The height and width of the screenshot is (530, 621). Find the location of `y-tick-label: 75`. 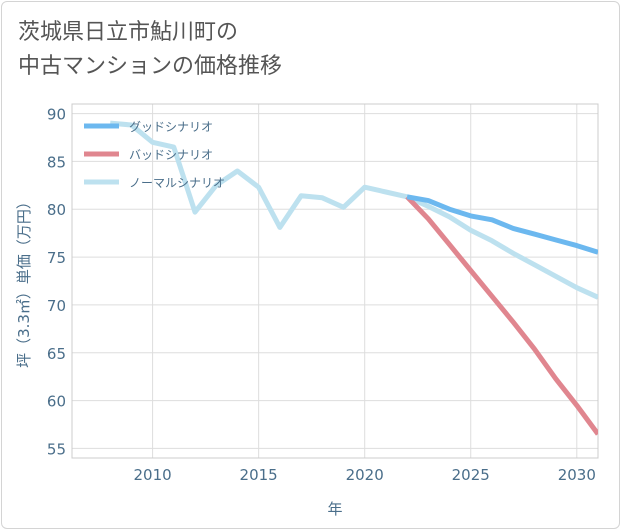

y-tick-label: 75 is located at coordinates (56, 258).